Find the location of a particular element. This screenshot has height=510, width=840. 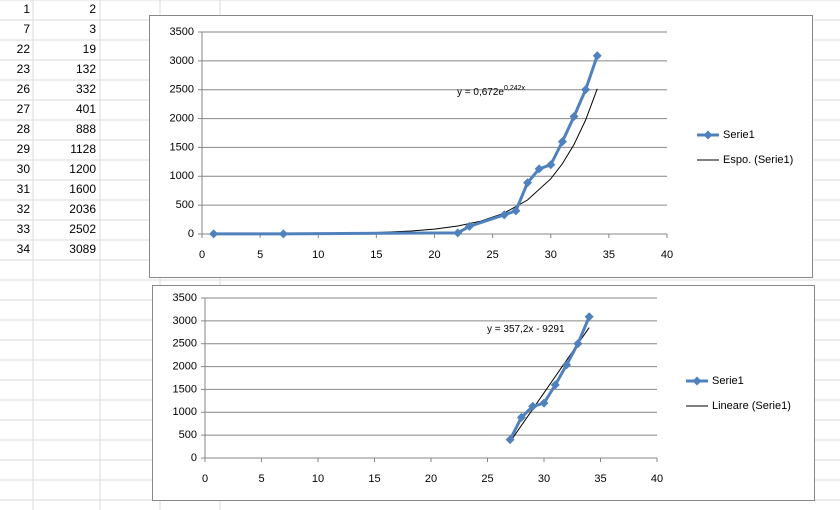

cell-value: 27 is located at coordinates (24, 109).